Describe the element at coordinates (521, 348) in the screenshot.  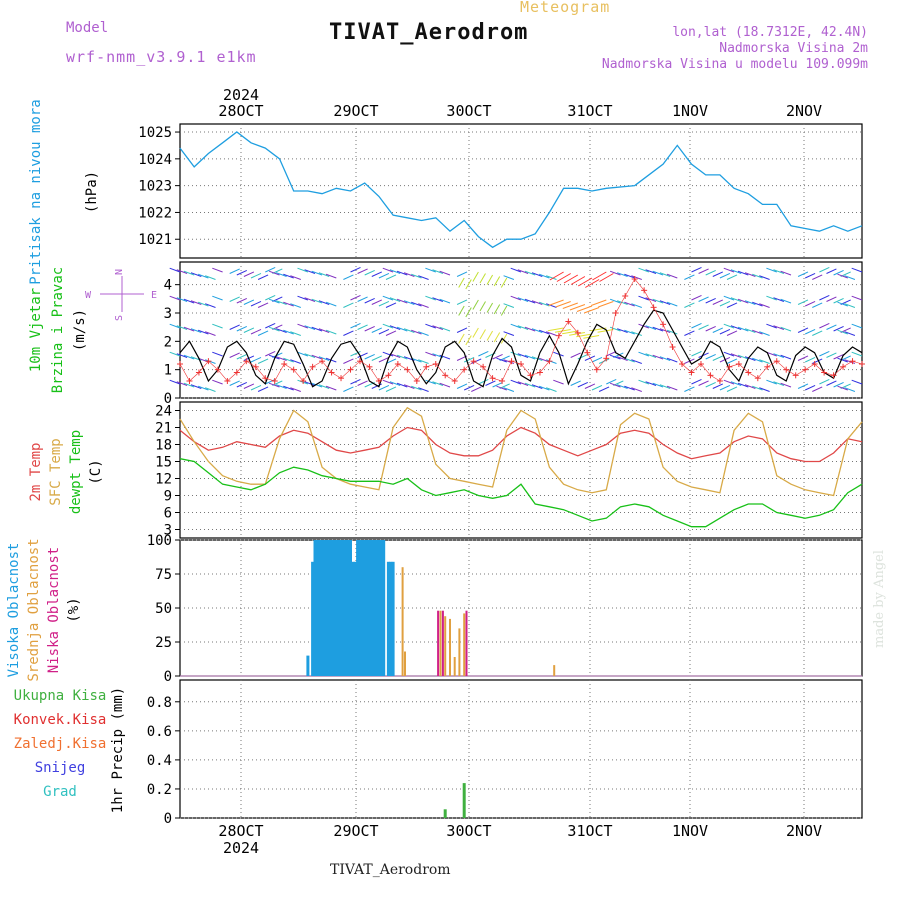
I see `wind-speed-line` at that location.